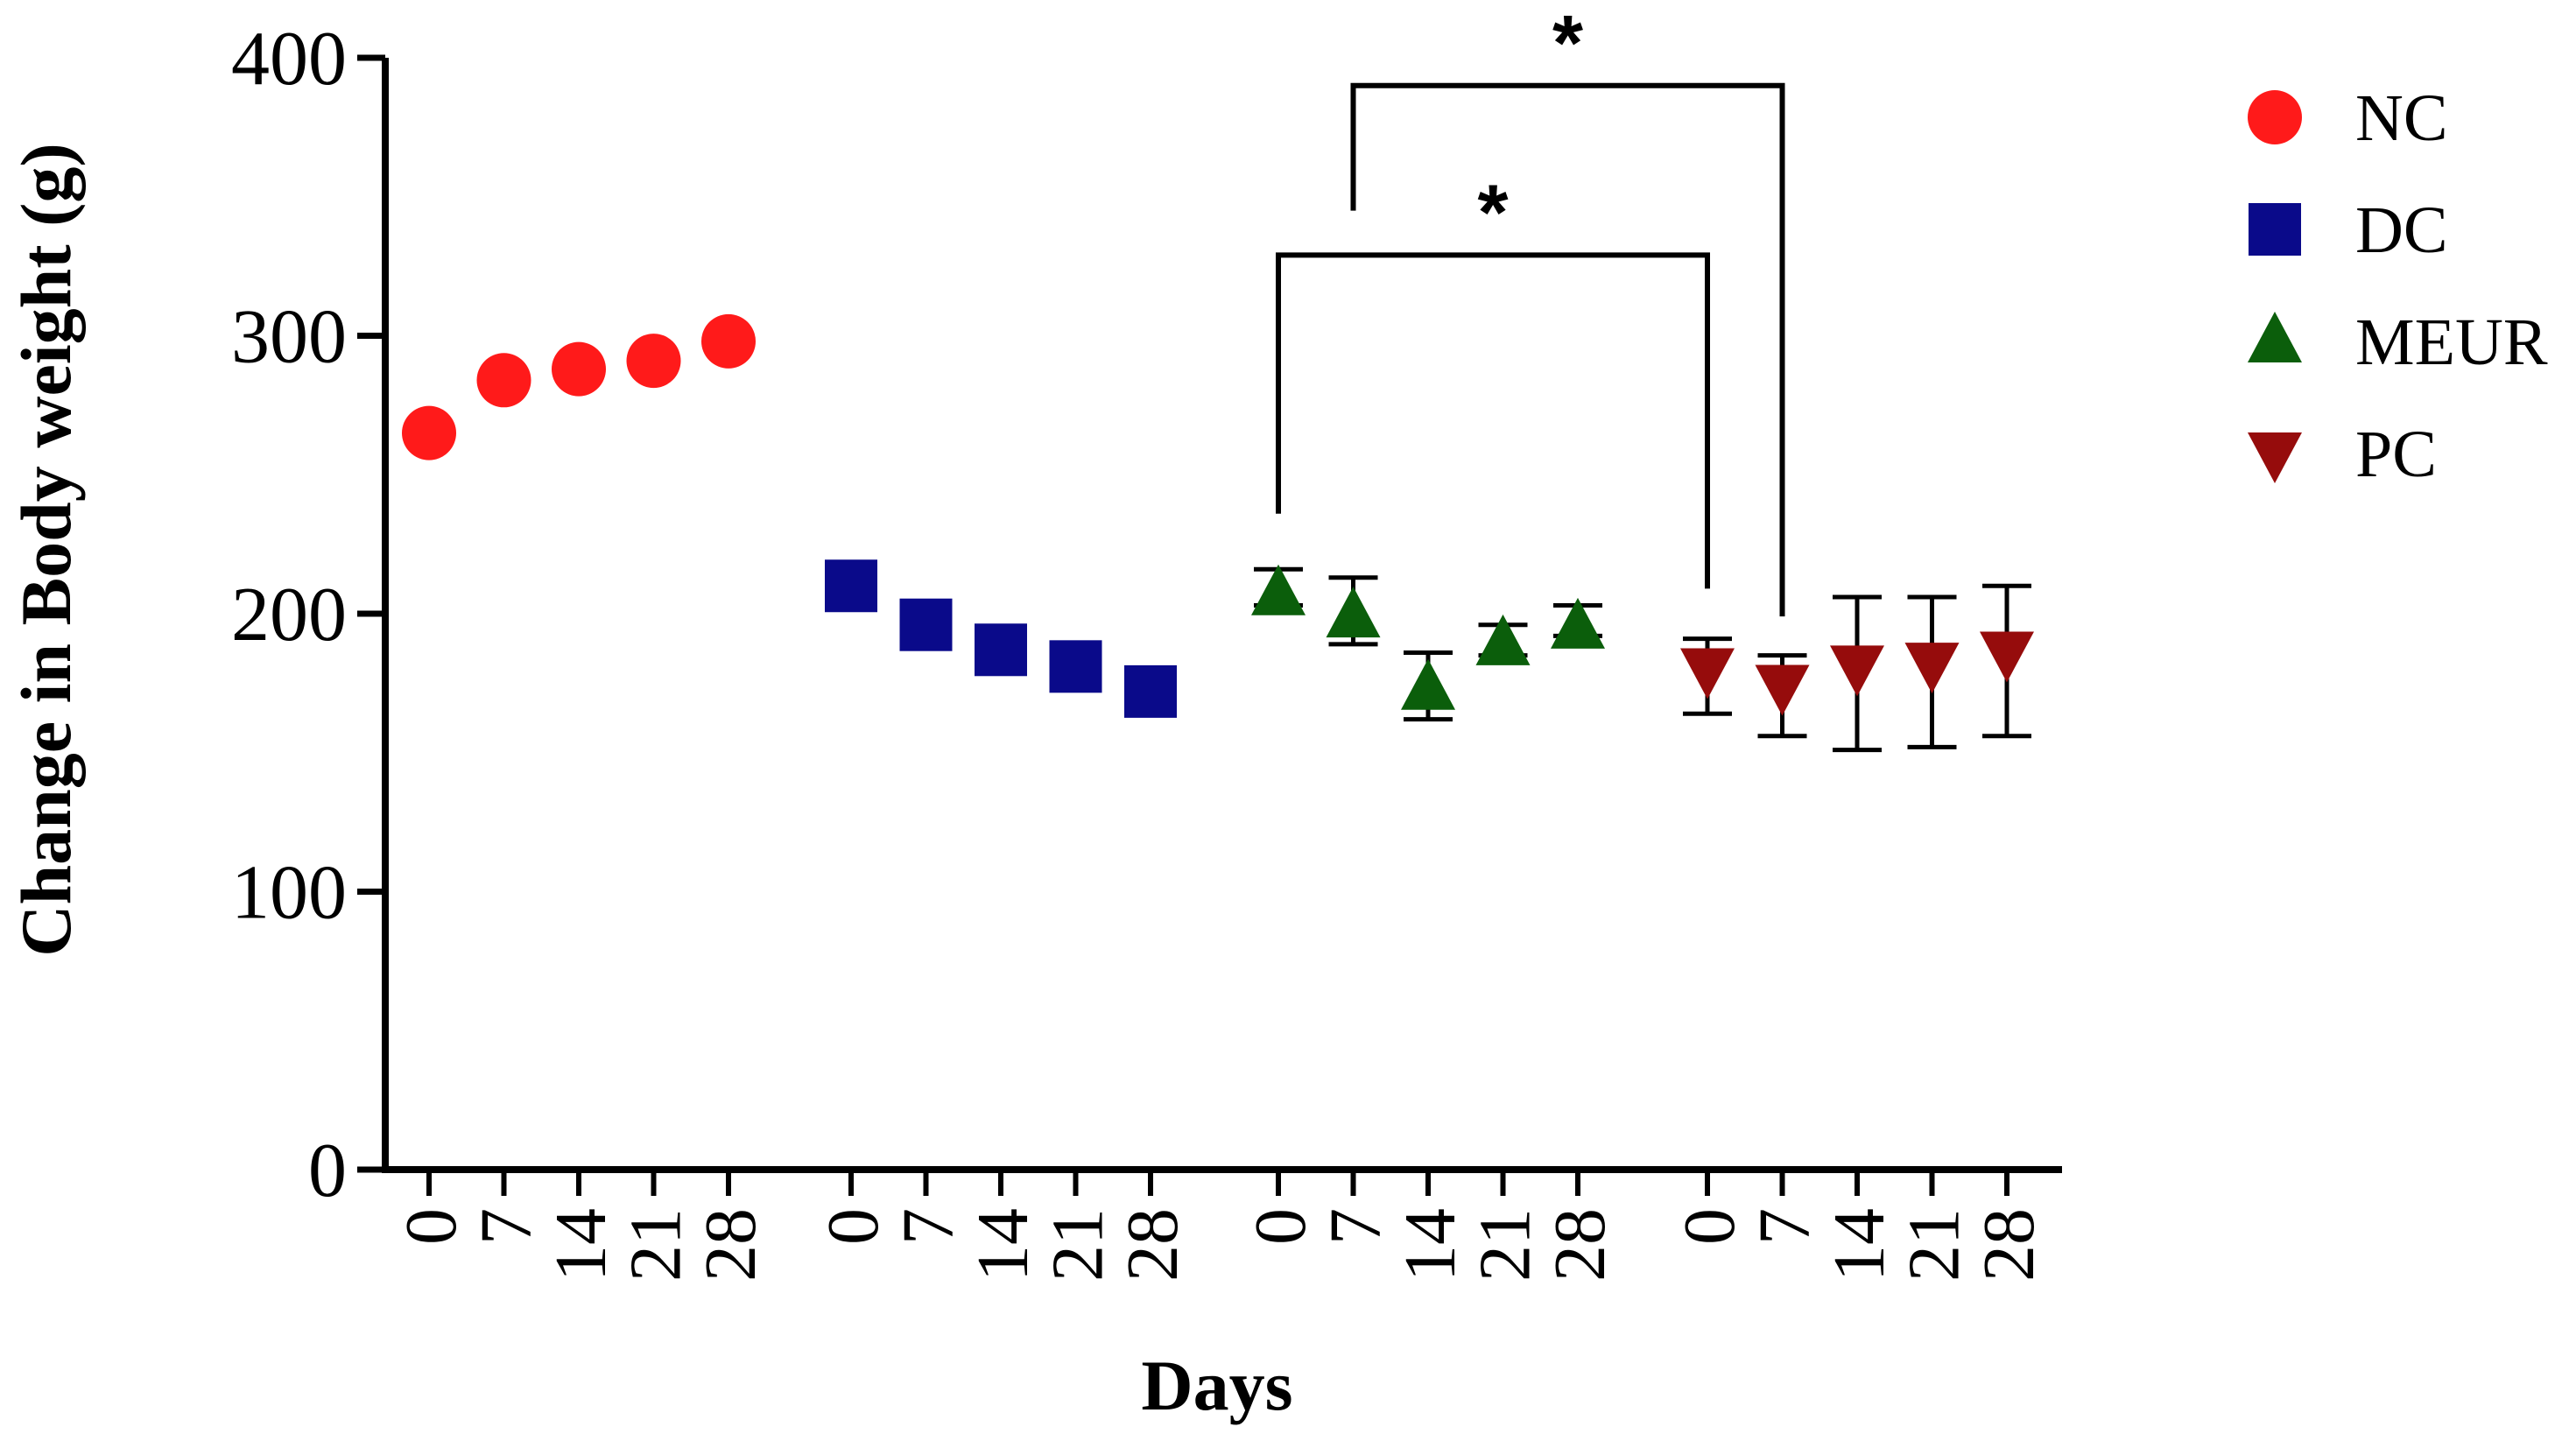 This screenshot has width=2576, height=1441. What do you see at coordinates (2401, 230) in the screenshot?
I see `legend-label-dc: DC` at bounding box center [2401, 230].